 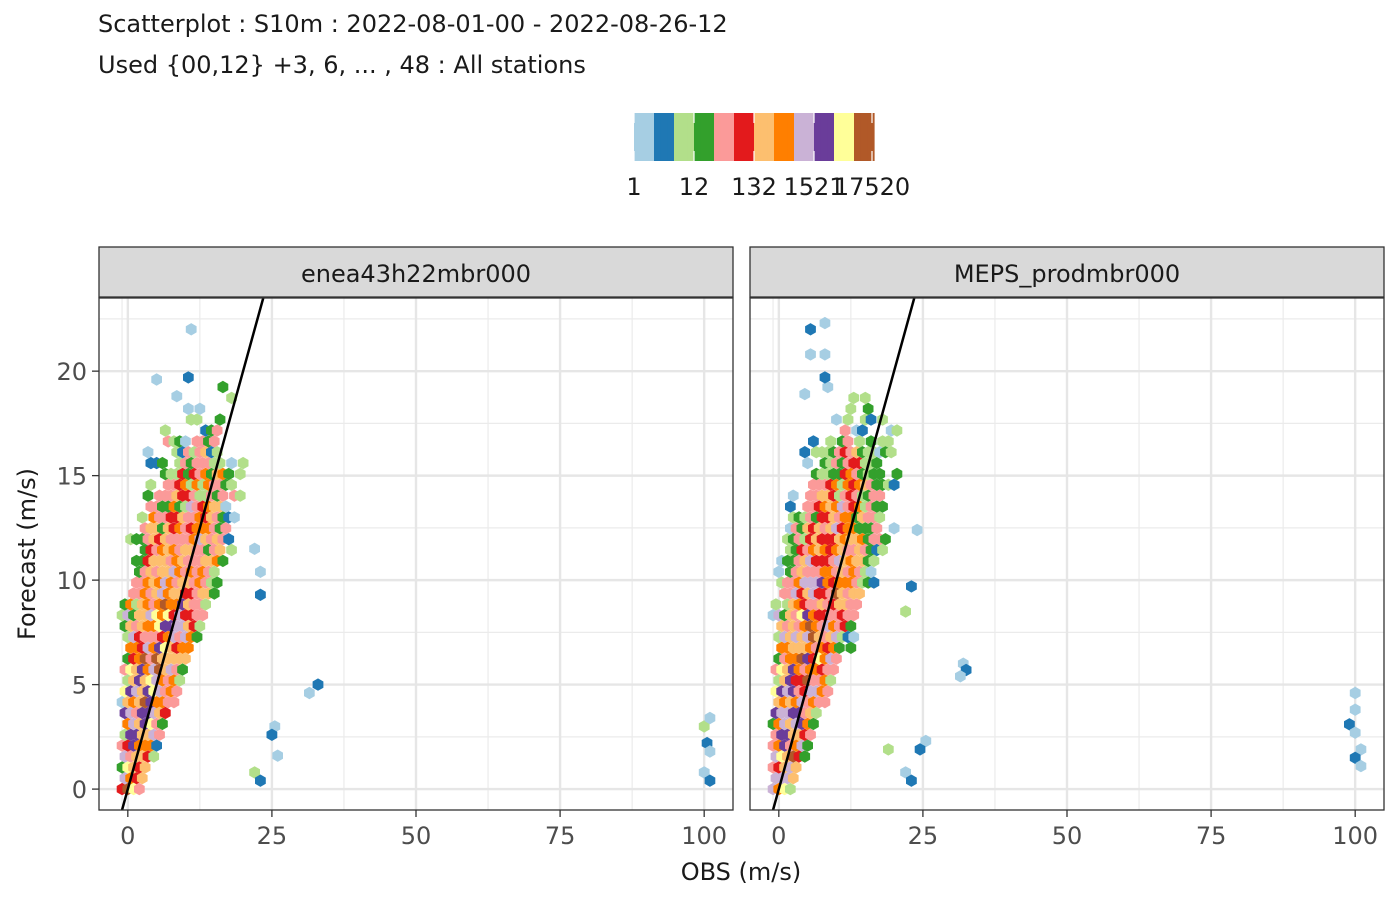 I want to click on x-tick-label: 75, so click(x=560, y=836).